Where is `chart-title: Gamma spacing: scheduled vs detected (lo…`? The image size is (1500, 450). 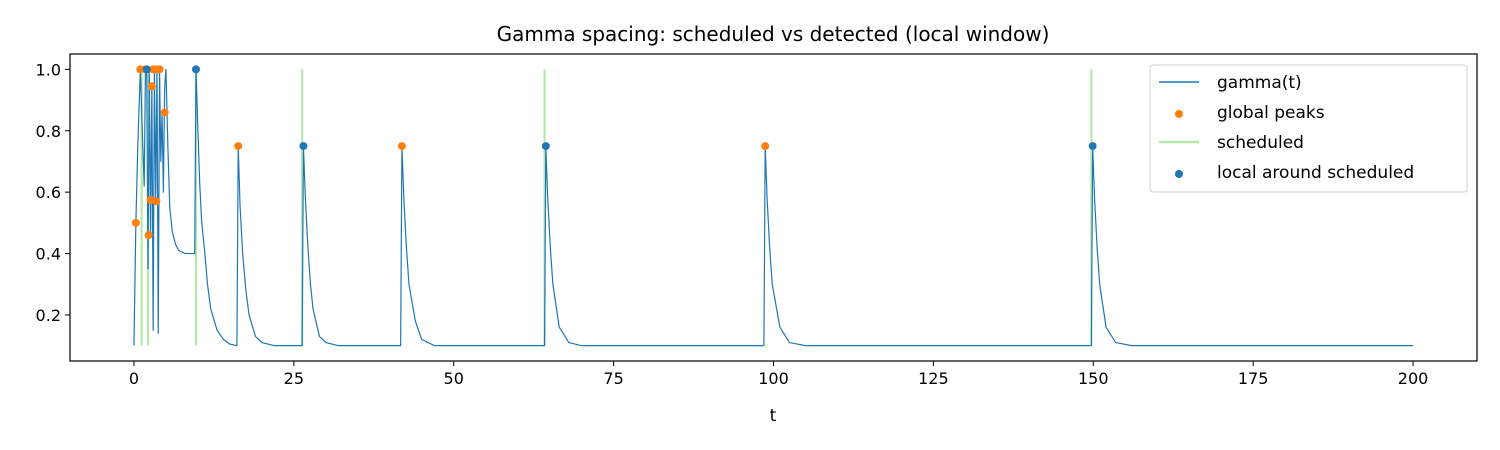 chart-title: Gamma spacing: scheduled vs detected (lo… is located at coordinates (773, 34).